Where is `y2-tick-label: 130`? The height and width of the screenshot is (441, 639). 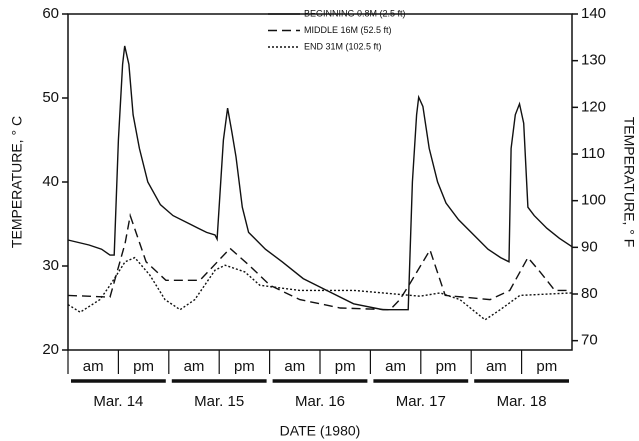
y2-tick-label: 130 is located at coordinates (593, 60).